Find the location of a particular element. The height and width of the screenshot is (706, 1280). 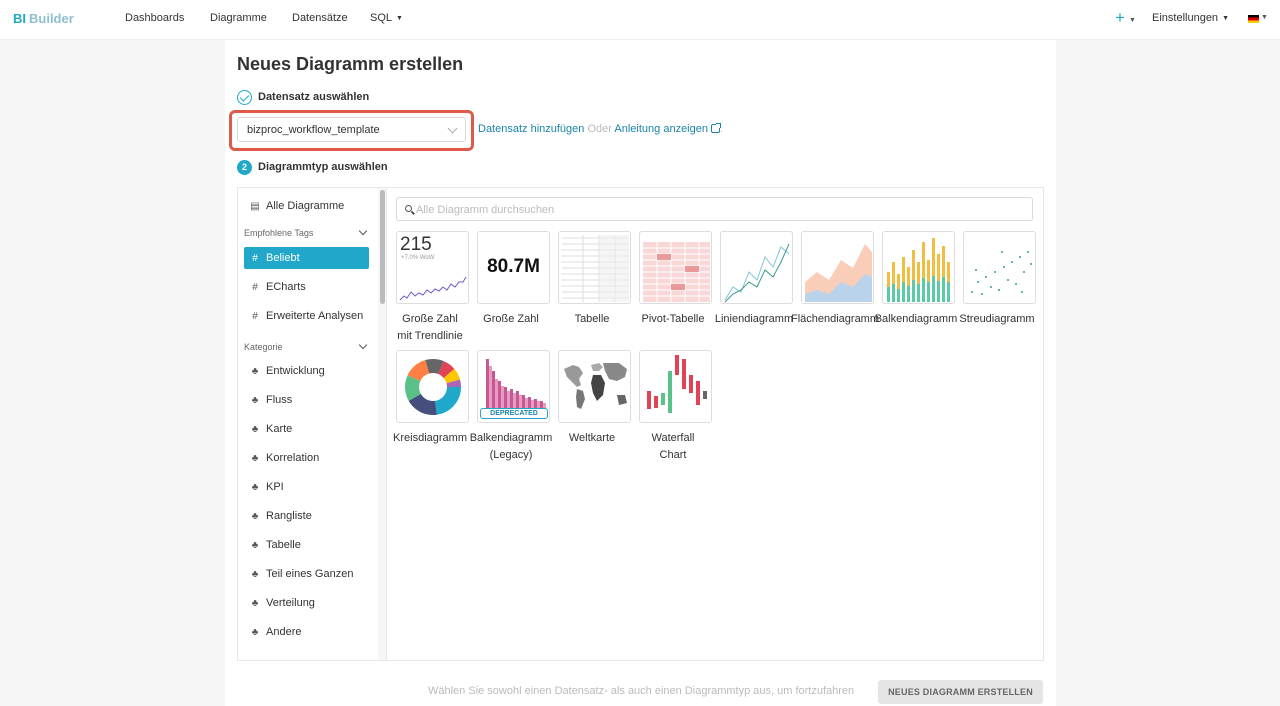

label-line1: Waterfall is located at coordinates (673, 438).